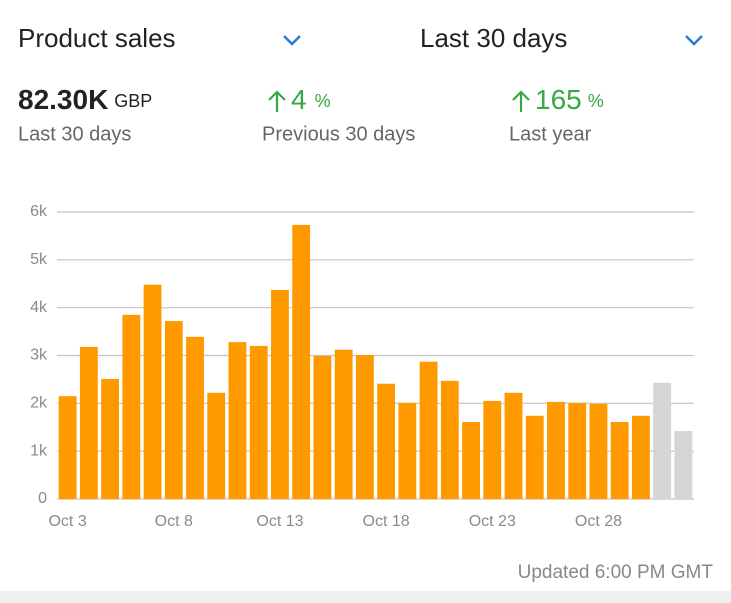 The width and height of the screenshot is (731, 603). What do you see at coordinates (42, 498) in the screenshot?
I see `y-tick-label: 0` at bounding box center [42, 498].